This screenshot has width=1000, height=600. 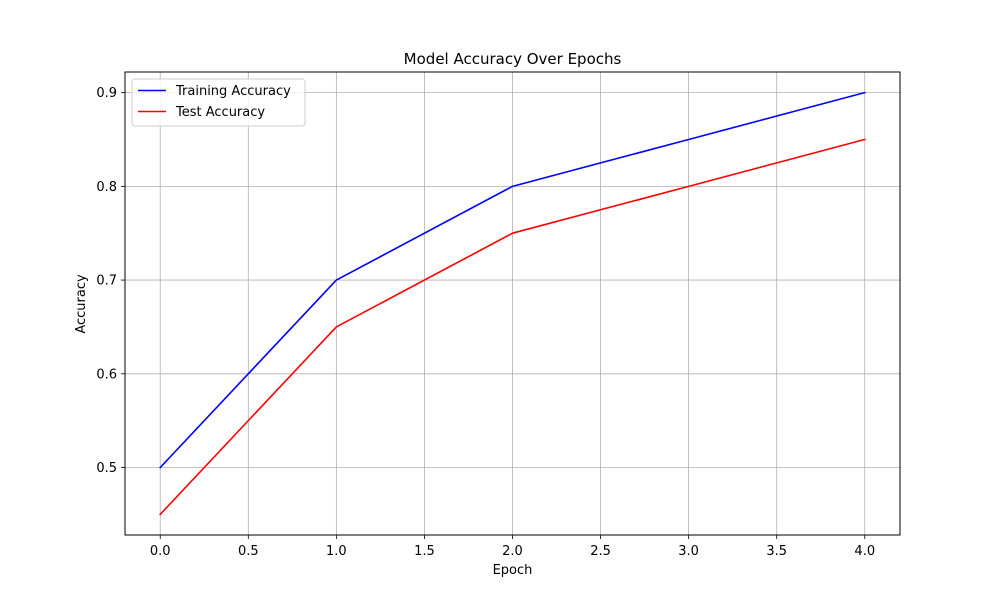 I want to click on y-tick-label: 0.8, so click(x=106, y=187).